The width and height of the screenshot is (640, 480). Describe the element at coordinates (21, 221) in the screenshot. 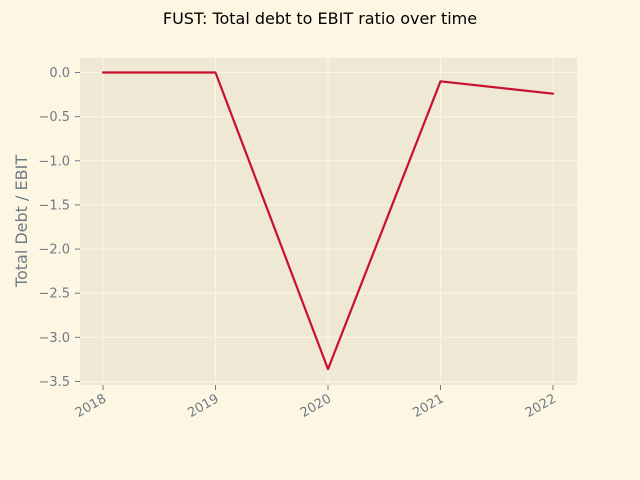

I see `y-axis-label: Total Debt / EBIT` at that location.